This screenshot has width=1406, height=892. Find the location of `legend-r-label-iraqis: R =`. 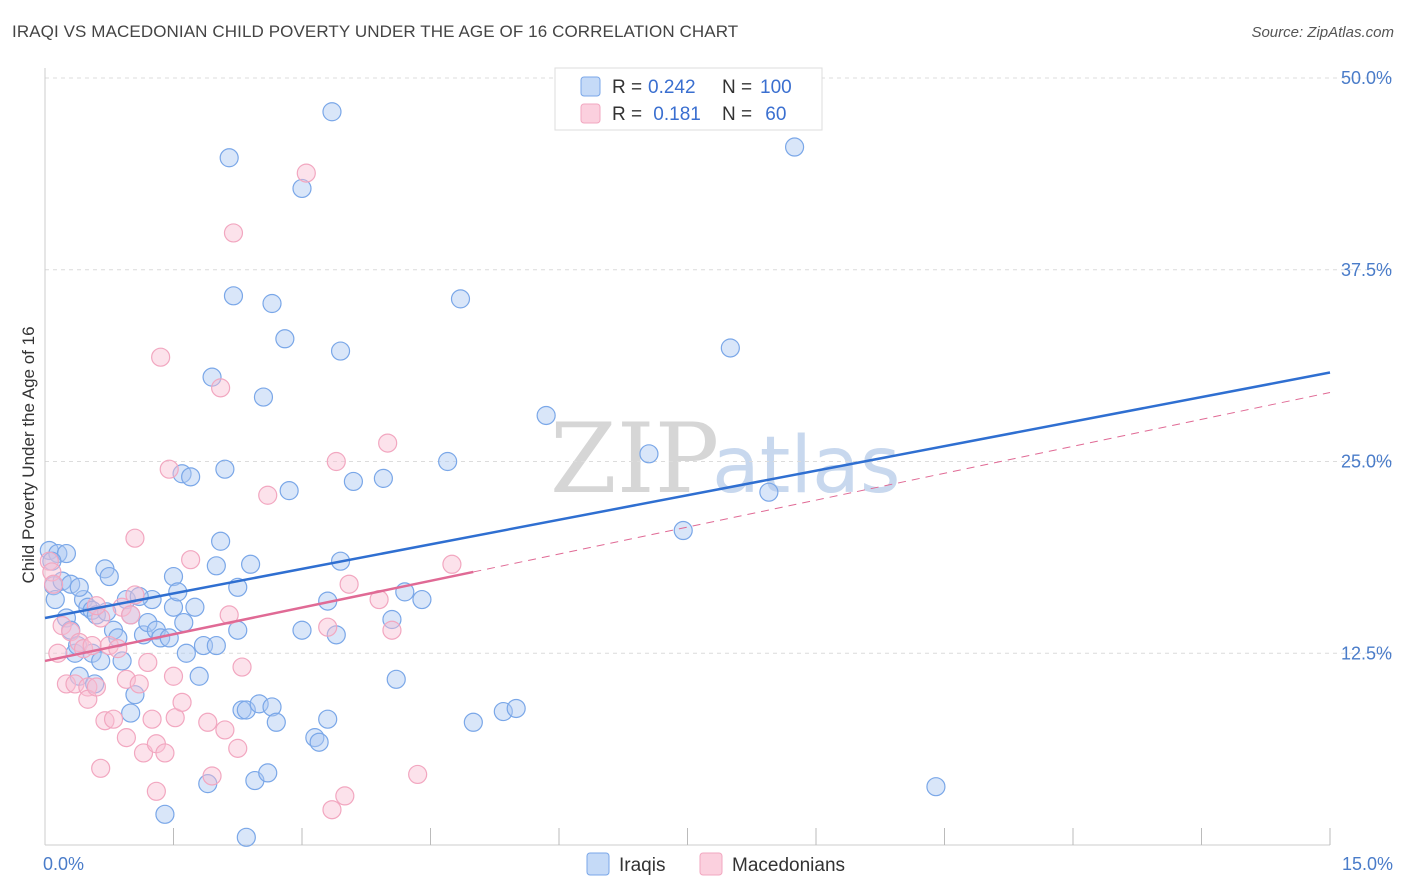

legend-r-label-iraqis: R = is located at coordinates (627, 87).